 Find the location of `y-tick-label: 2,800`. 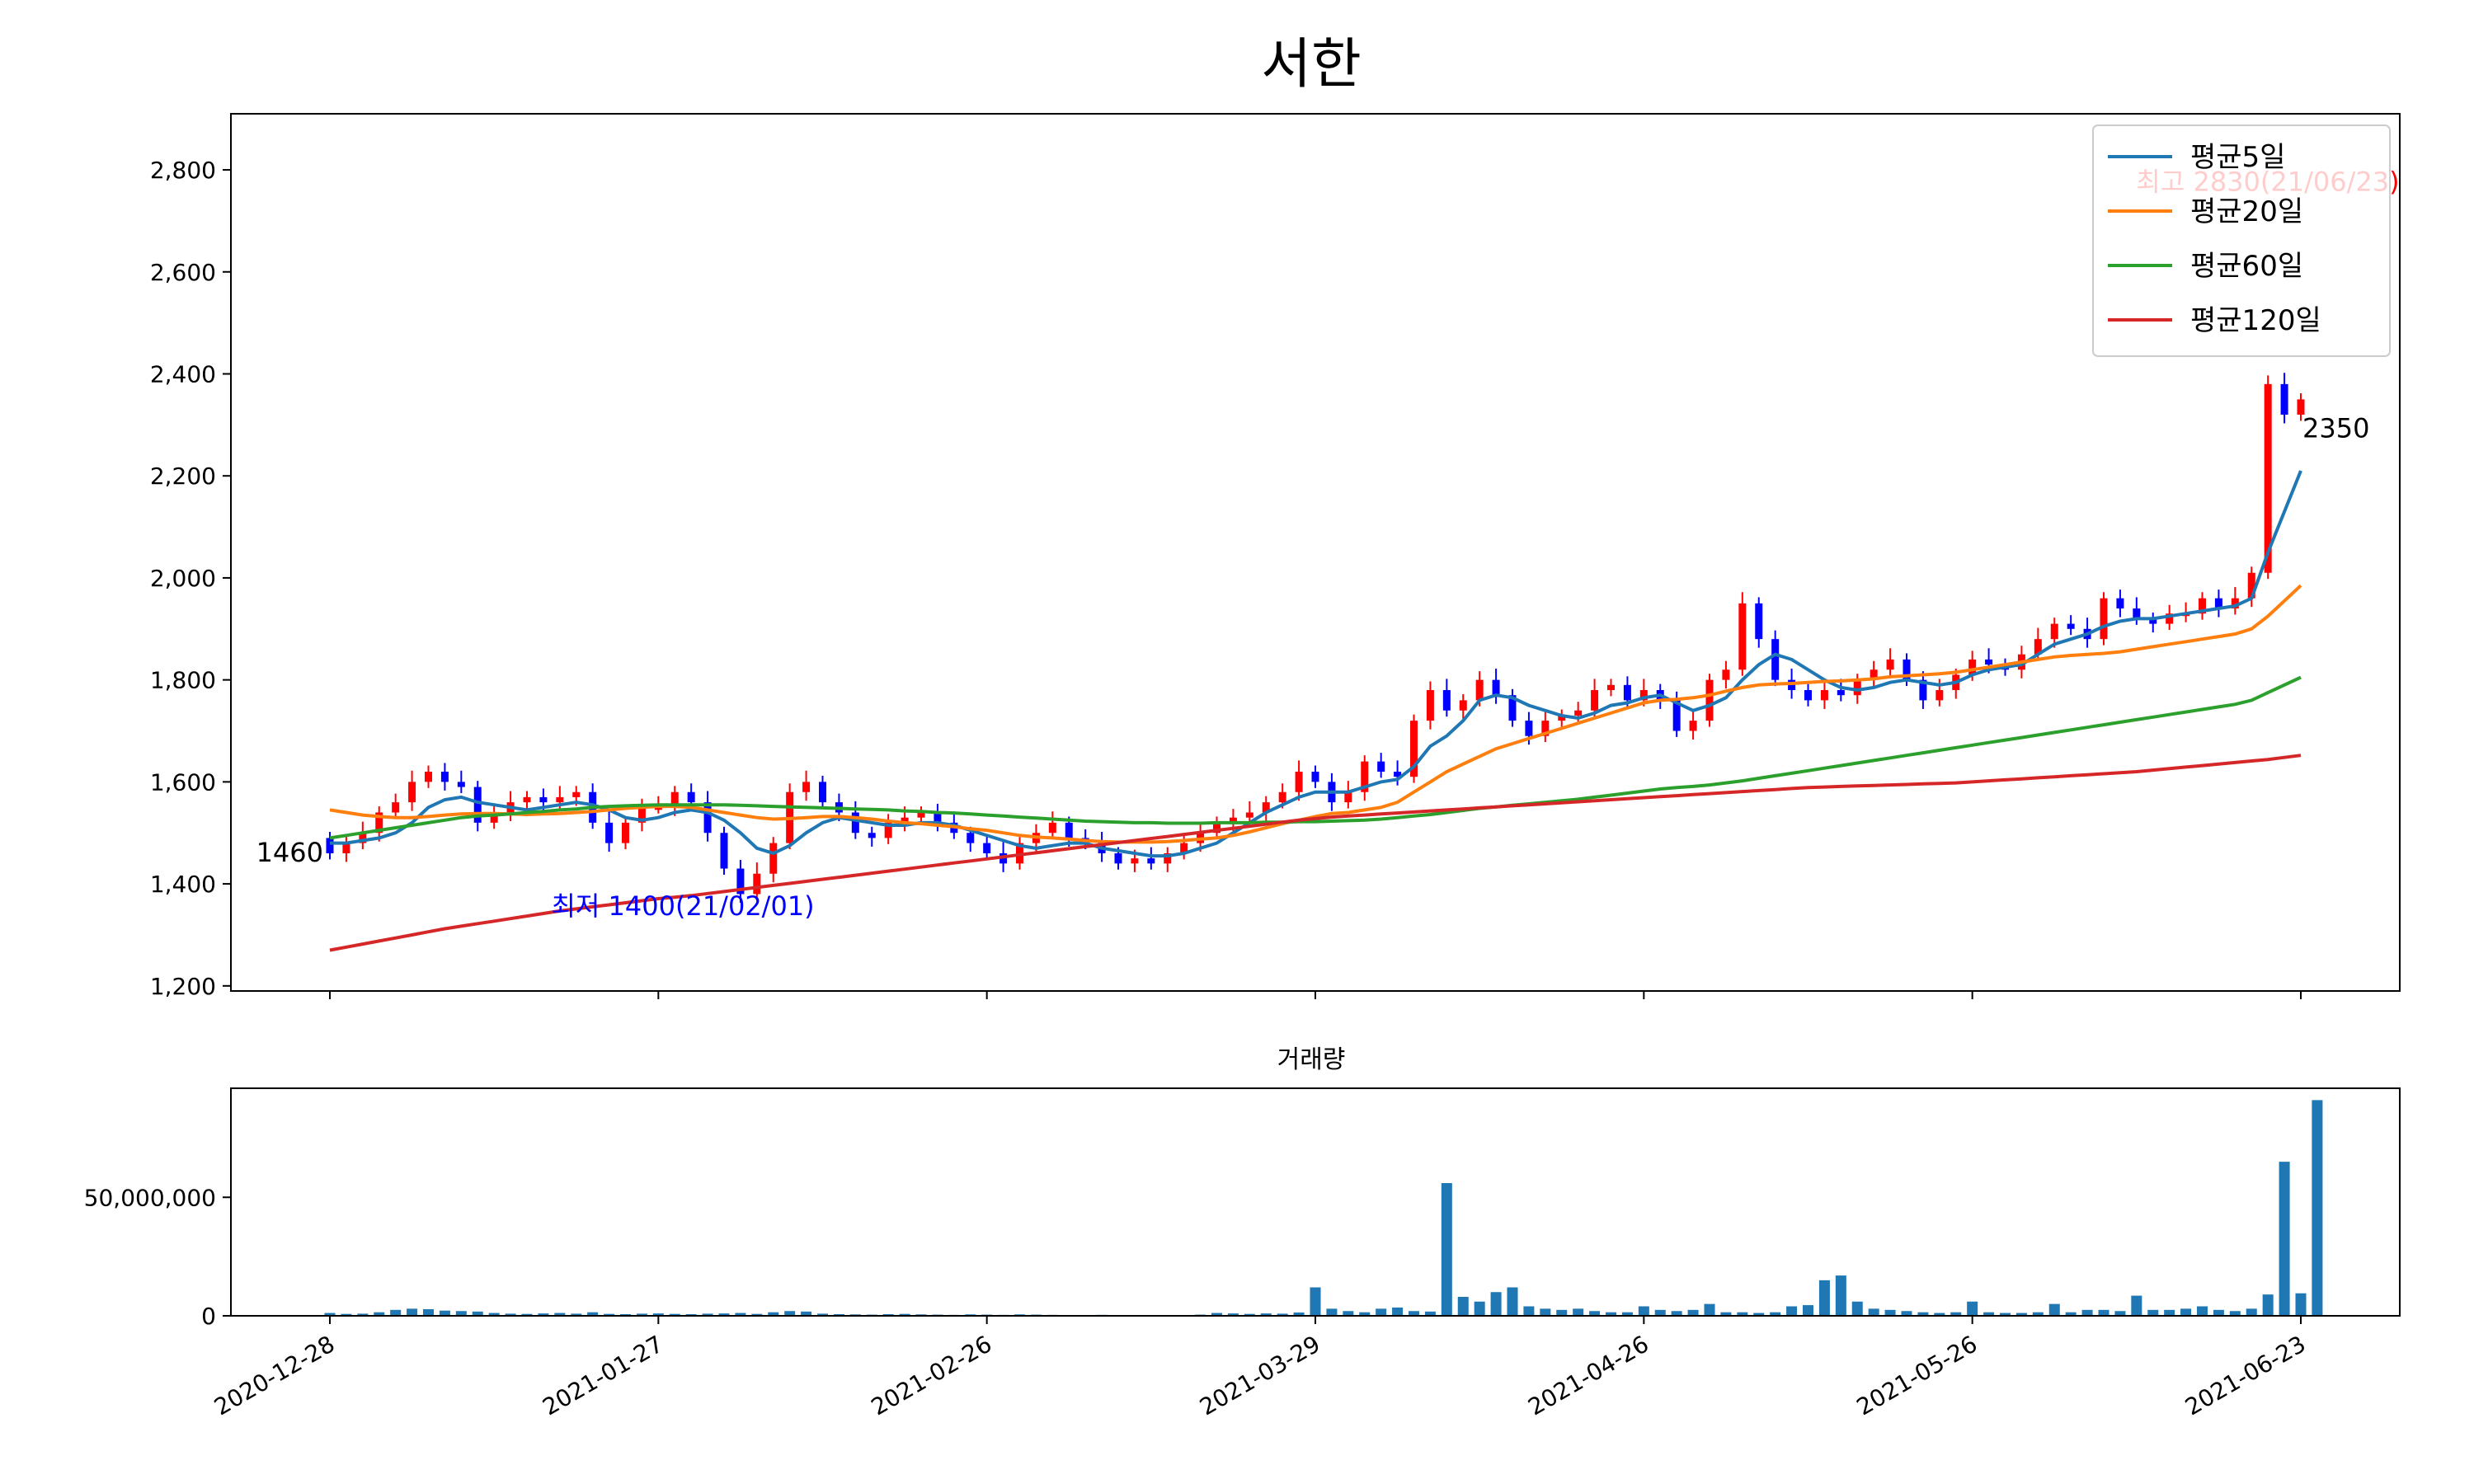

y-tick-label: 2,800 is located at coordinates (183, 170).